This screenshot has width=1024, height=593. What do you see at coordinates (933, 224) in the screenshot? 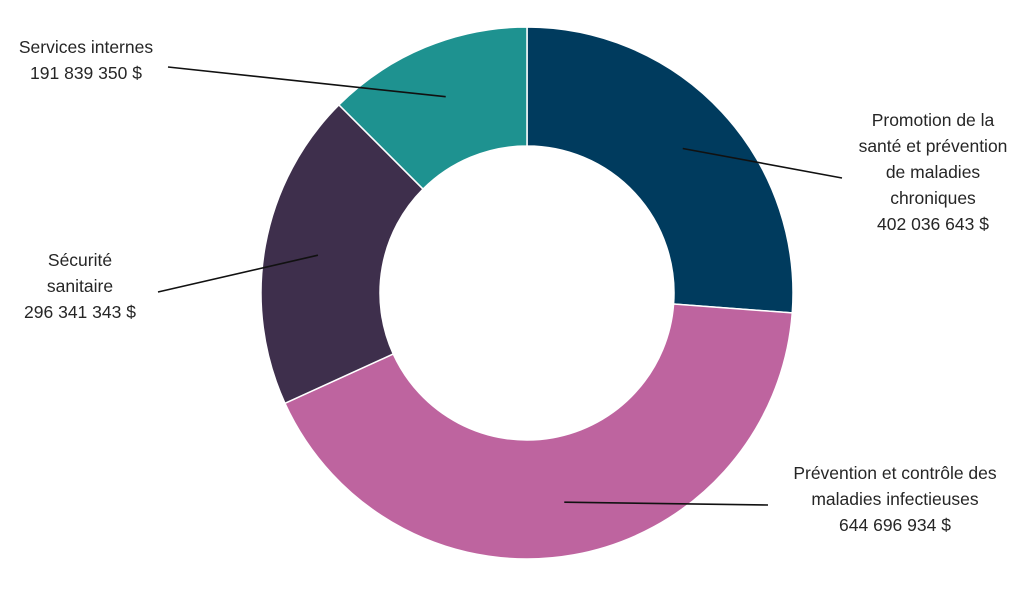
I see `slice-value-label-0: 402 036 643 $` at bounding box center [933, 224].